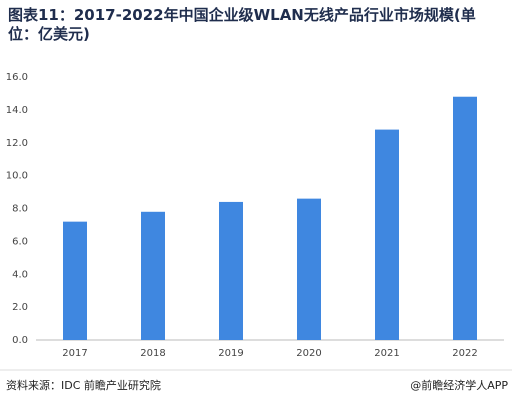 This screenshot has height=407, width=512. I want to click on x-tick-label: 2020, so click(308, 353).